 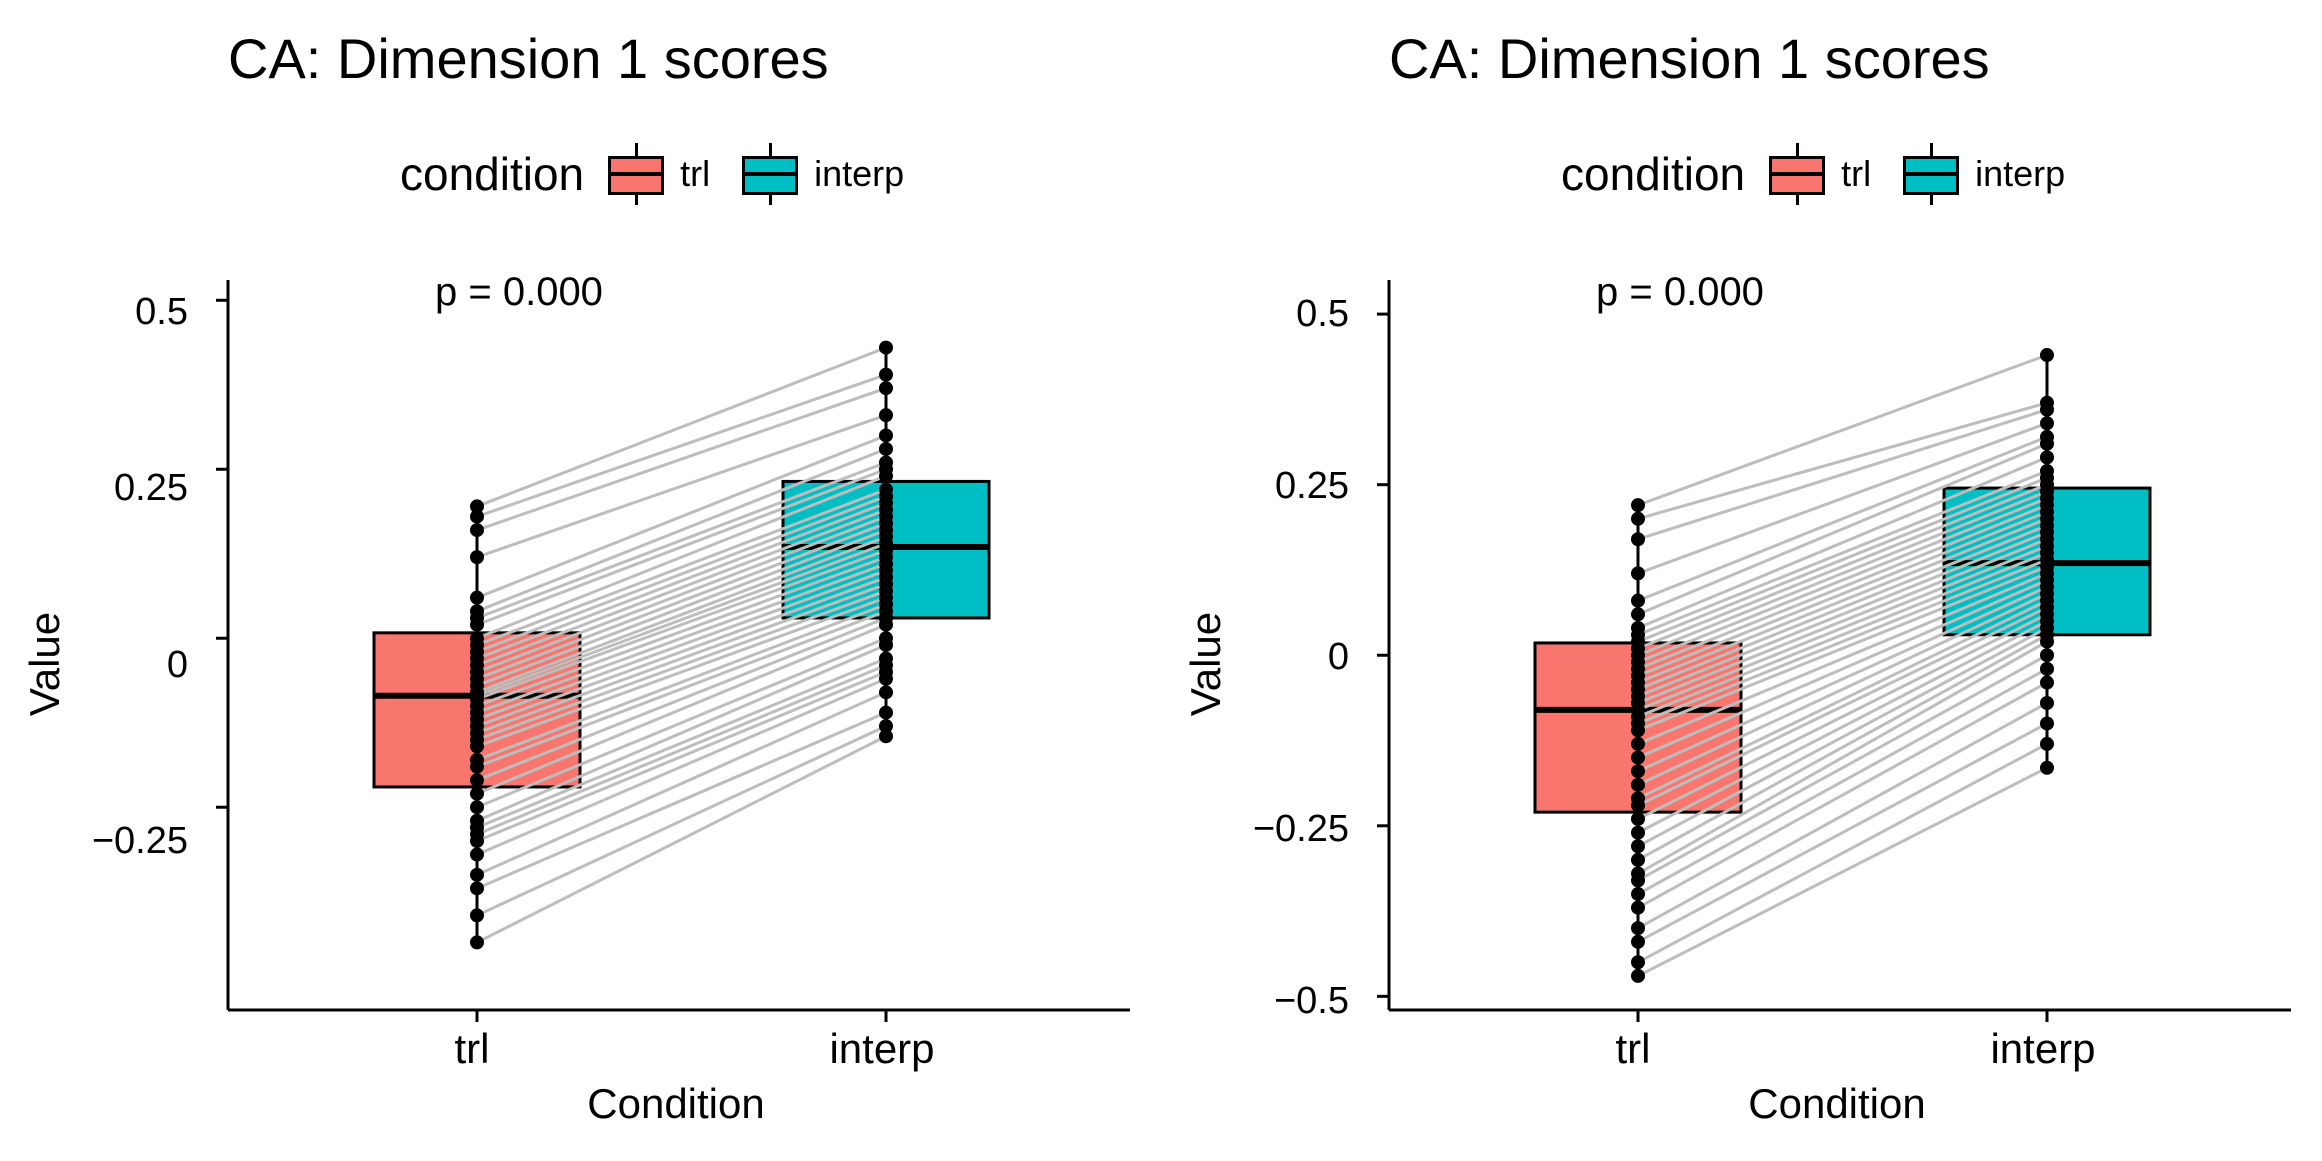 What do you see at coordinates (151, 488) in the screenshot?
I see `y-tick-label: 0.25` at bounding box center [151, 488].